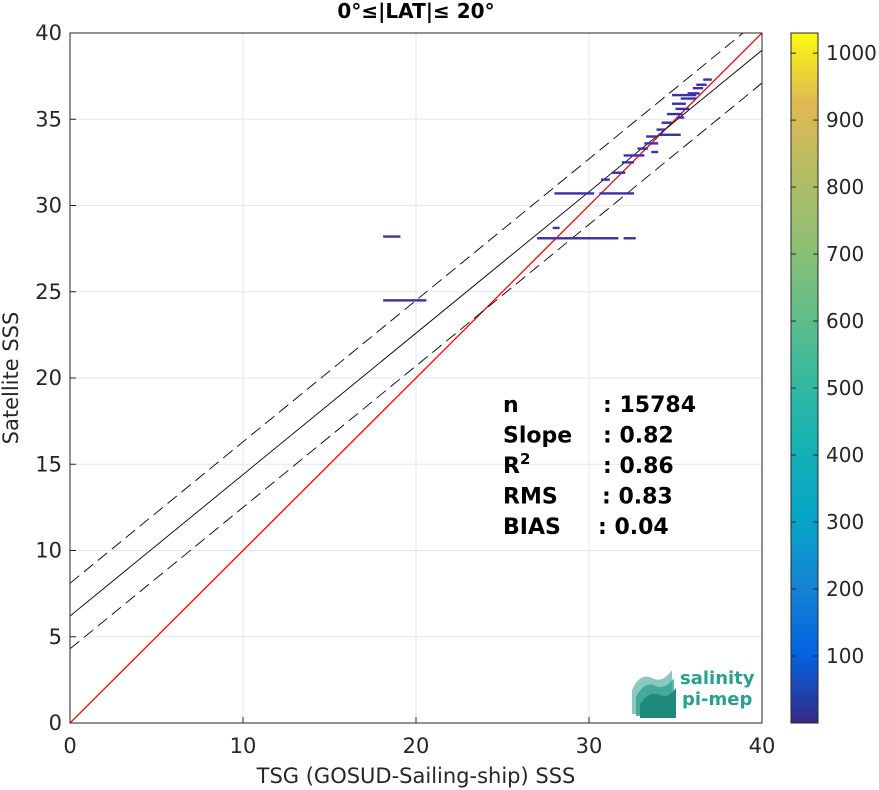 This screenshot has height=790, width=879. Describe the element at coordinates (717, 678) in the screenshot. I see `logo-line1: salinity` at that location.